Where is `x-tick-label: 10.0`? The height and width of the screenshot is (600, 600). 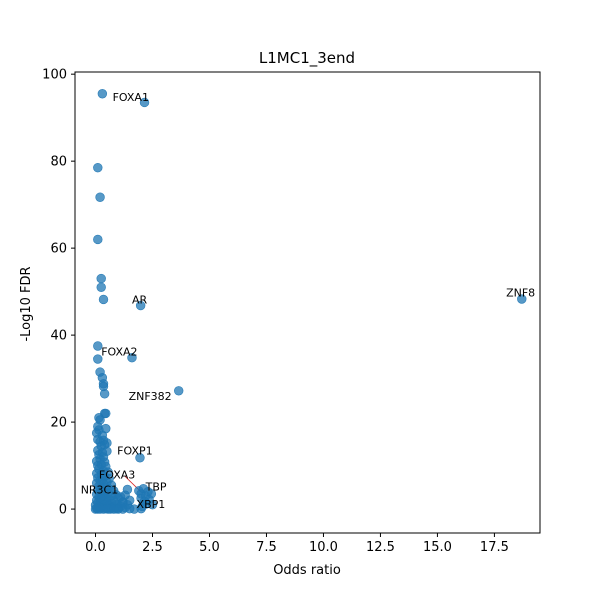
x-tick-label: 10.0 is located at coordinates (323, 547).